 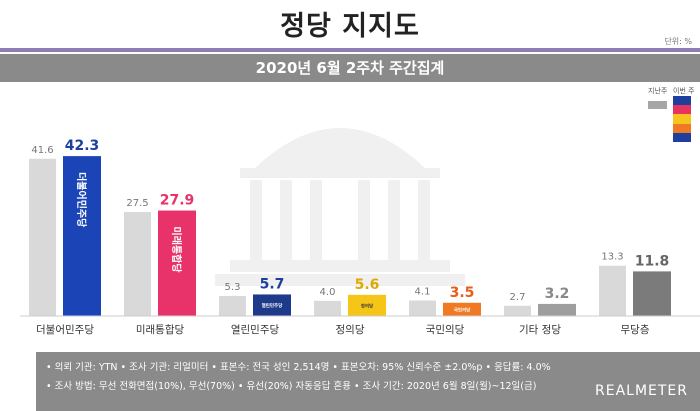 I want to click on value-label-prev-2: 5.3, so click(x=233, y=287).